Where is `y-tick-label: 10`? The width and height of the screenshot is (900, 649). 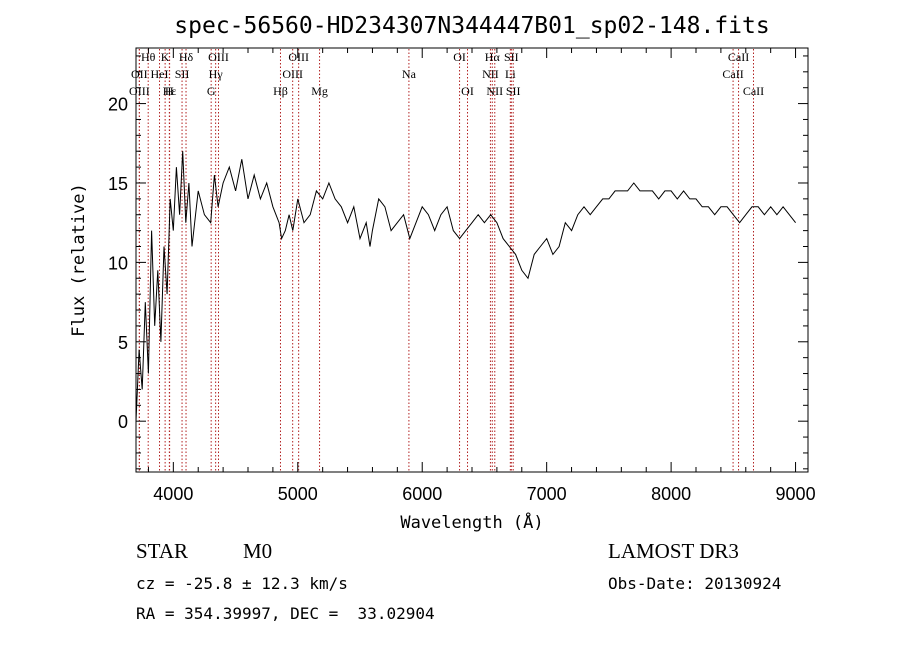
y-tick-label: 10 is located at coordinates (118, 263).